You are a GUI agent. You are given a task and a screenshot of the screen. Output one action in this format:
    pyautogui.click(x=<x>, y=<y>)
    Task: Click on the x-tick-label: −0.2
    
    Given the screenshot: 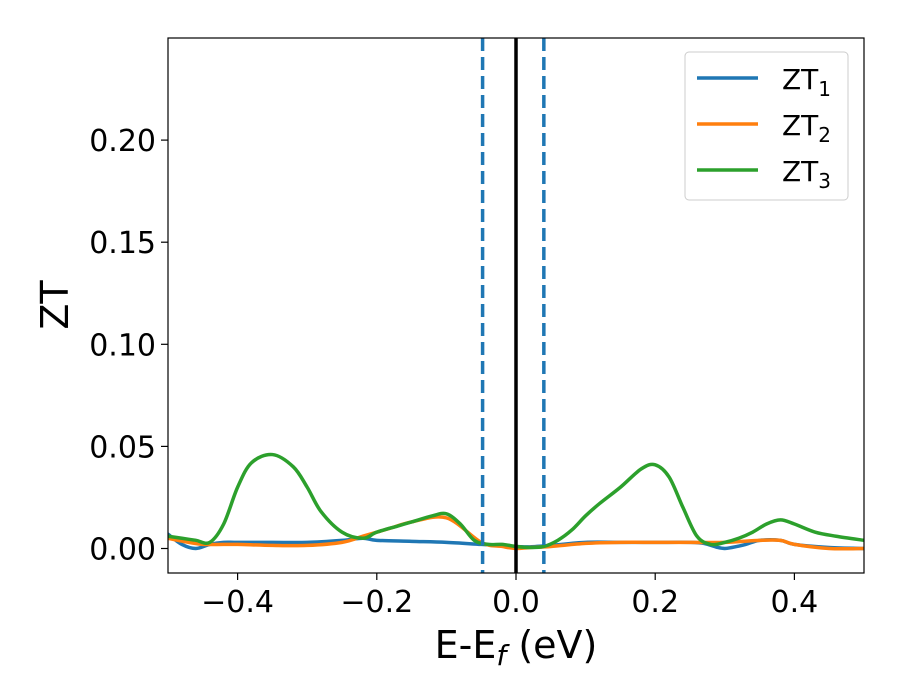 What is the action you would take?
    pyautogui.click(x=376, y=602)
    